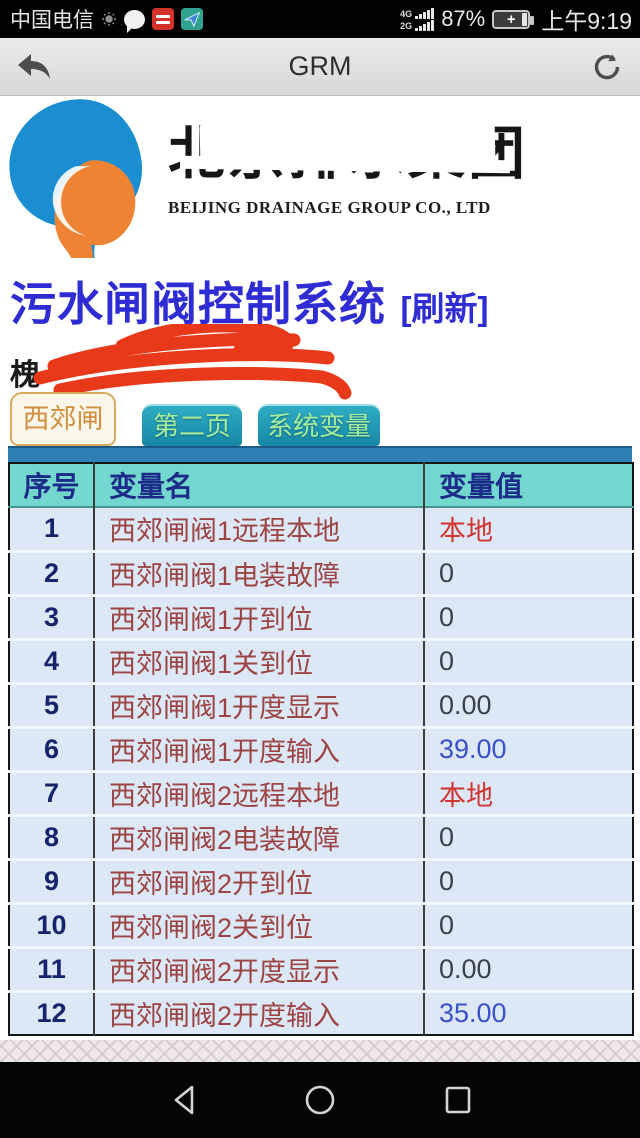 The height and width of the screenshot is (1138, 640). I want to click on tabs-underbar, so click(320, 454).